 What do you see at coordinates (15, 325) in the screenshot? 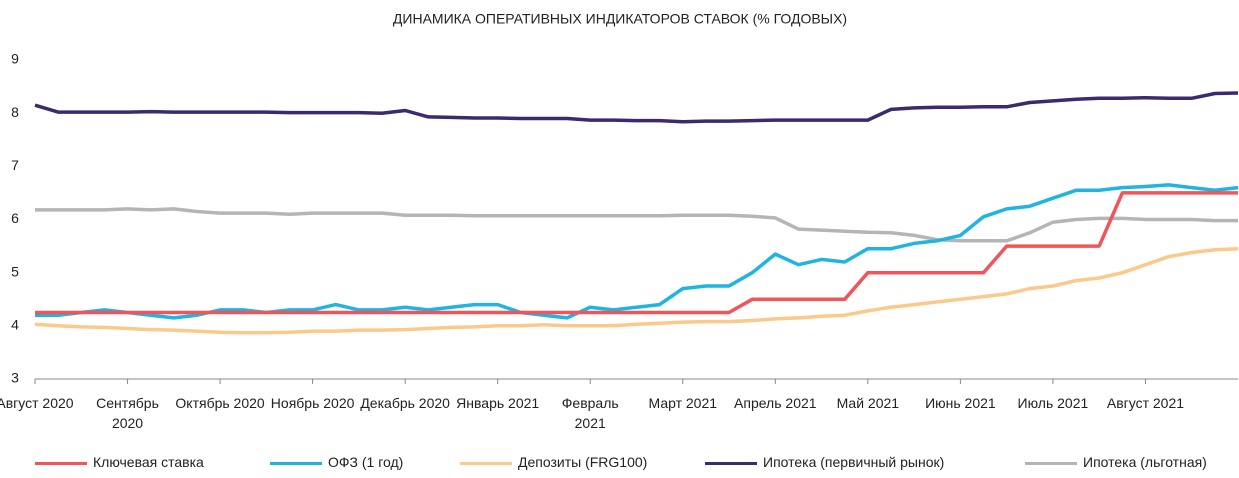
I see `y-tick-label: 4` at bounding box center [15, 325].